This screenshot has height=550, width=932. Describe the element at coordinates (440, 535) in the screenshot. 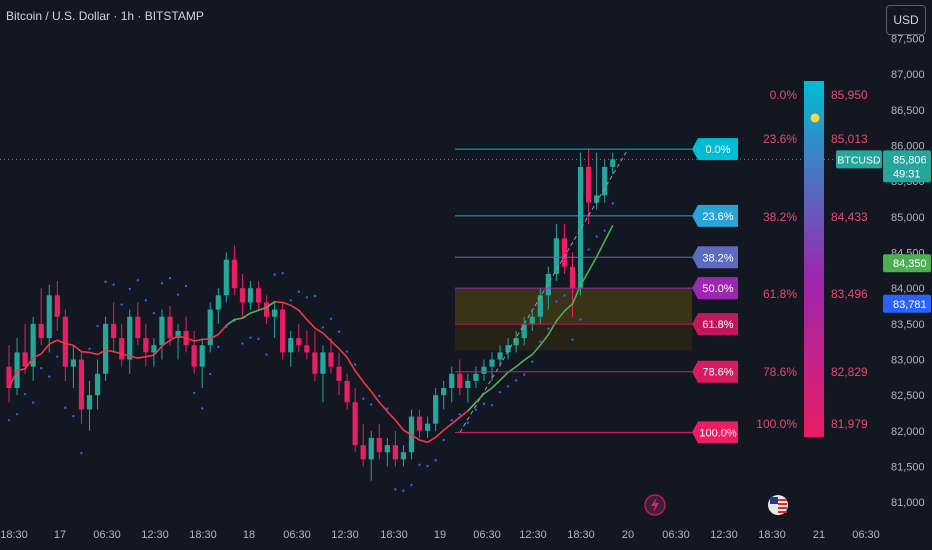

I see `time-tick-label: 19` at that location.